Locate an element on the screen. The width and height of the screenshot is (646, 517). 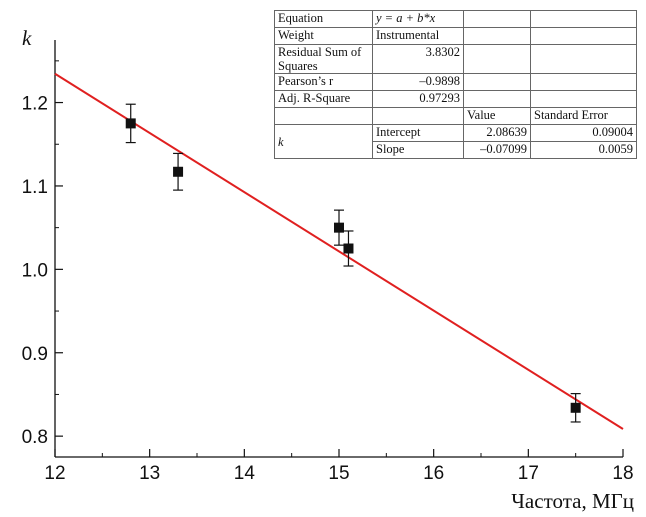
x-tick-label: 17 is located at coordinates (528, 473).